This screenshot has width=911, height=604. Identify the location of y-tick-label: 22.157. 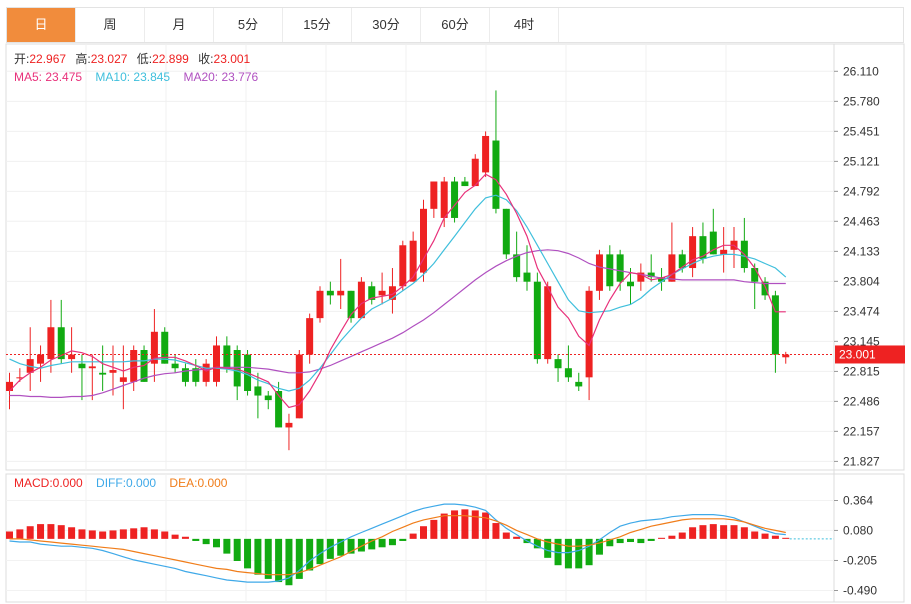
(861, 431).